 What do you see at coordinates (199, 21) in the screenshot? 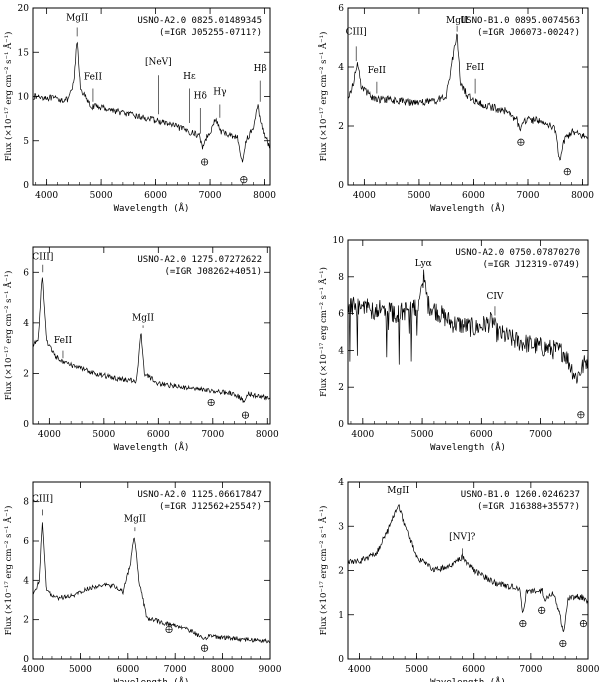
I see `panel-title-line: USNO-A2.0 0825.01489345` at bounding box center [199, 21].